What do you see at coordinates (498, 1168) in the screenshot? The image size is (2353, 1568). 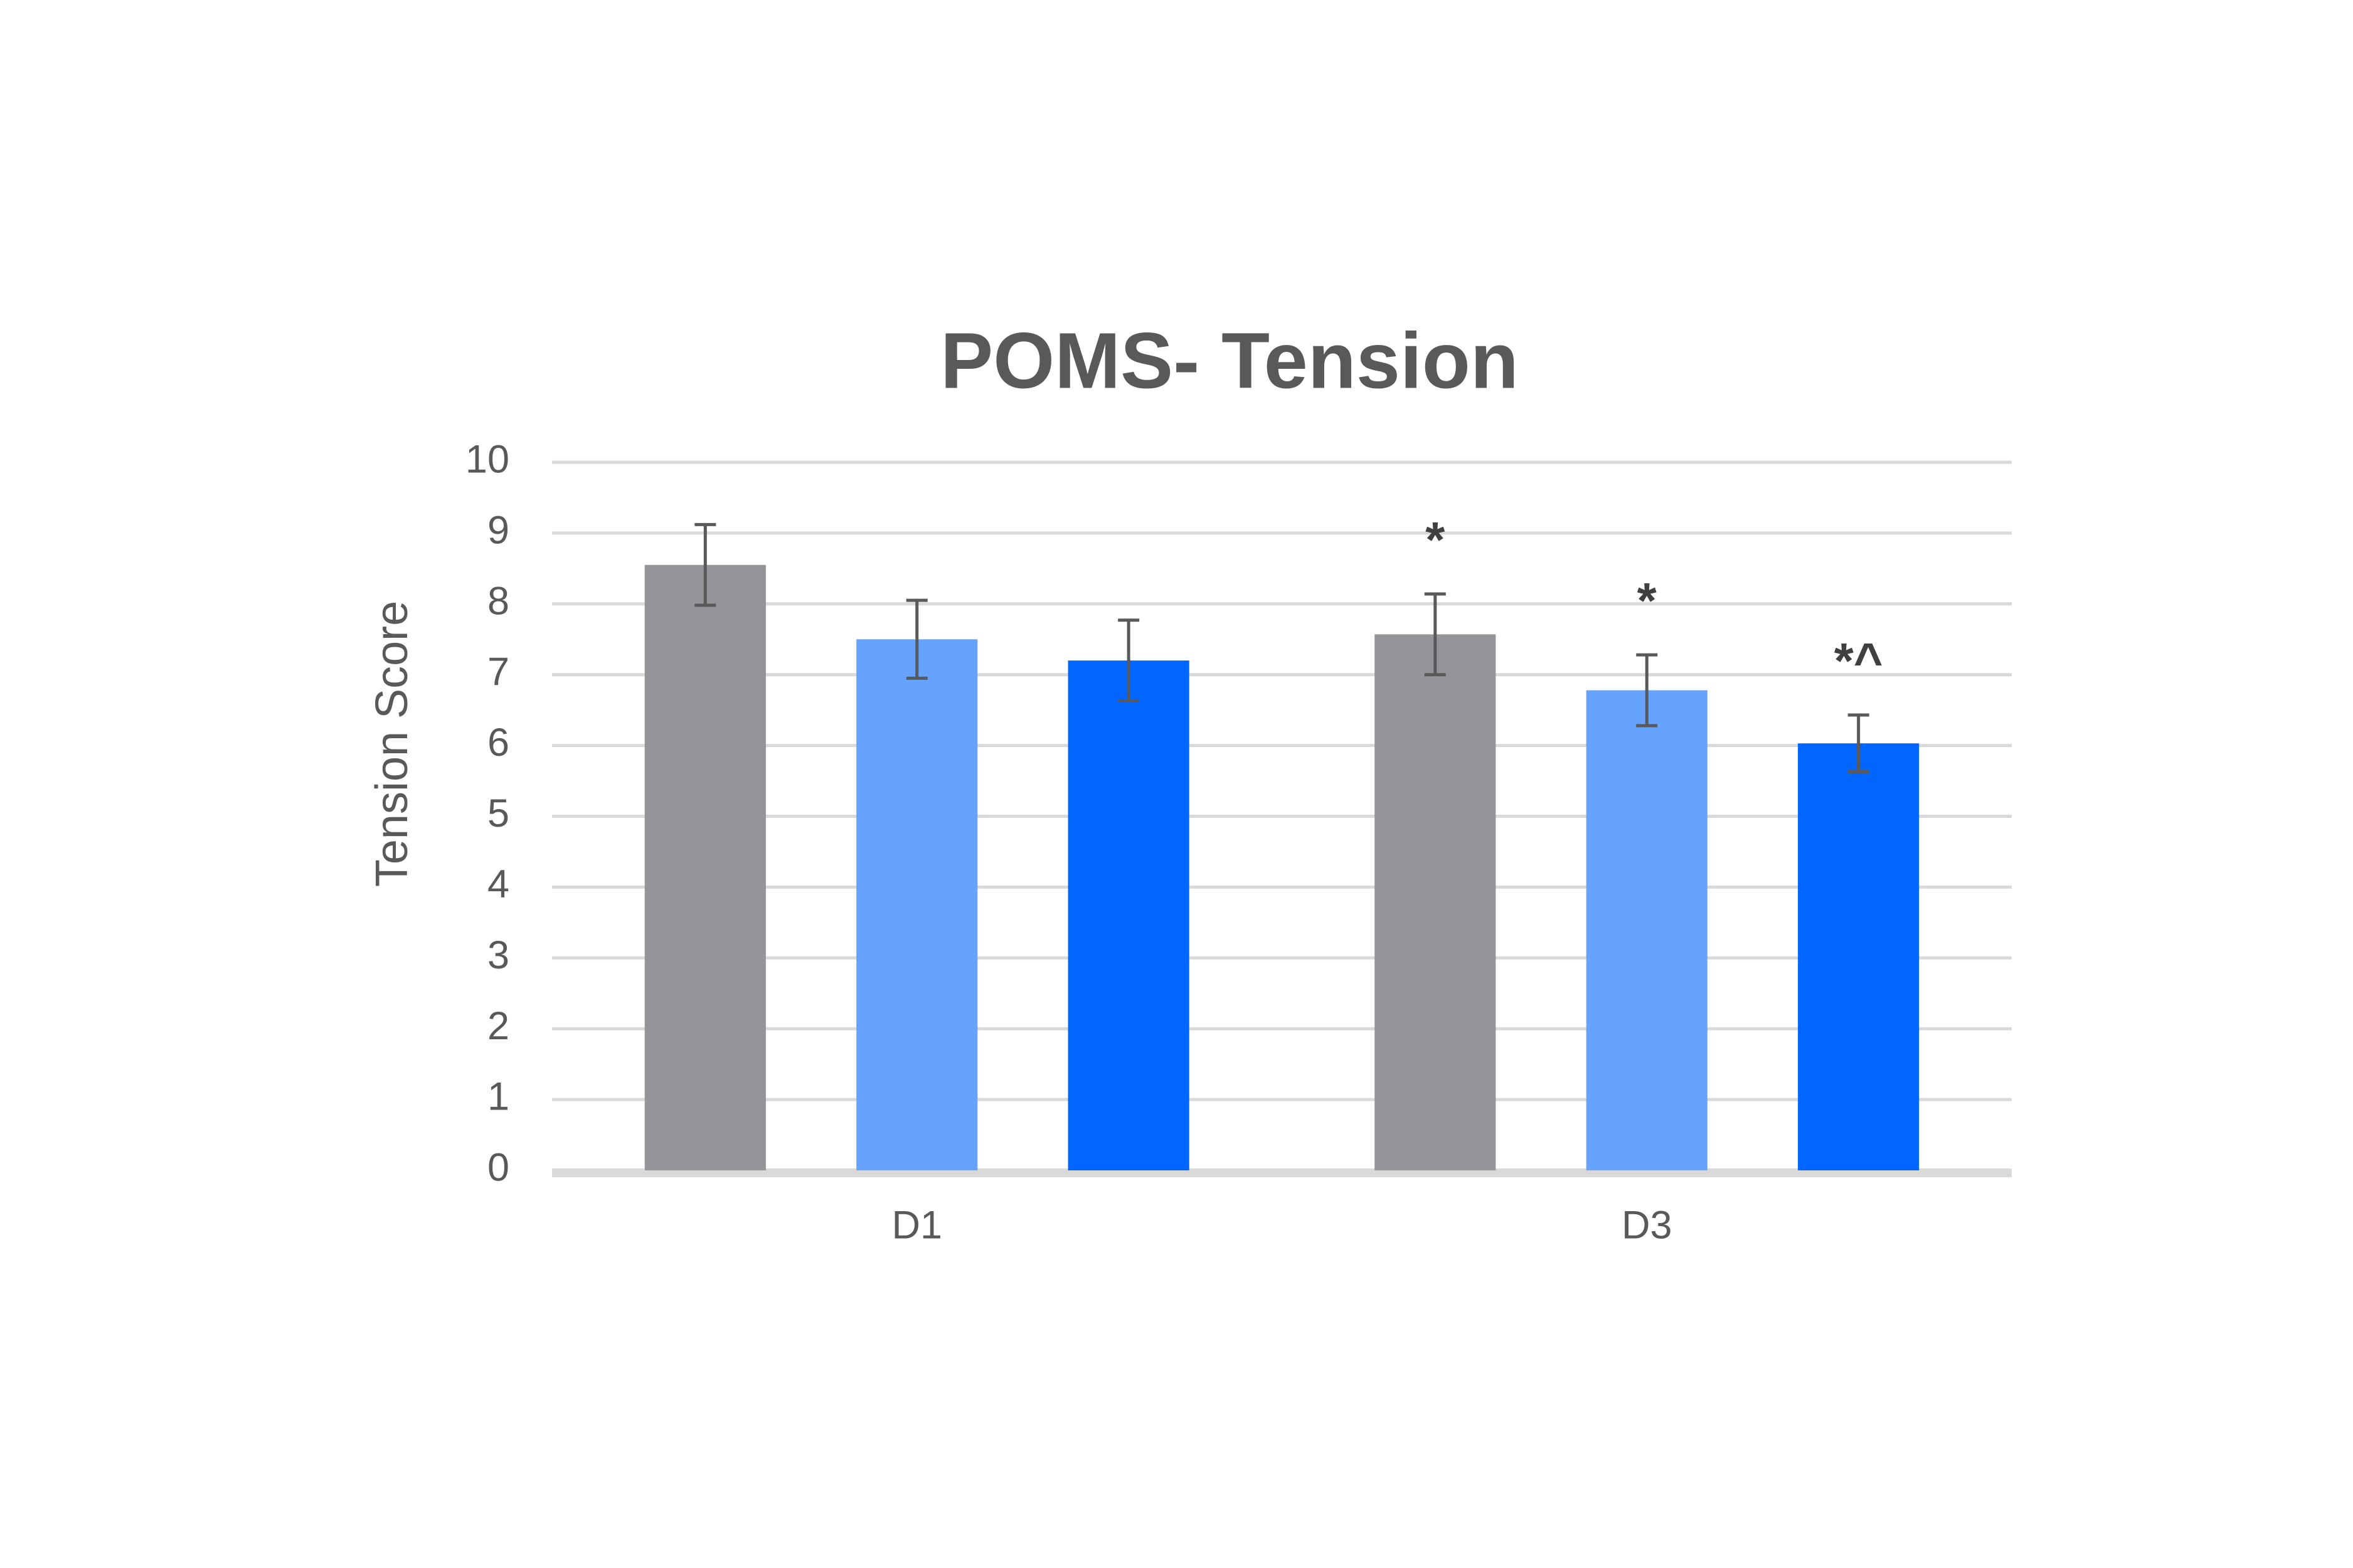 I see `y-tick-label: 0` at bounding box center [498, 1168].